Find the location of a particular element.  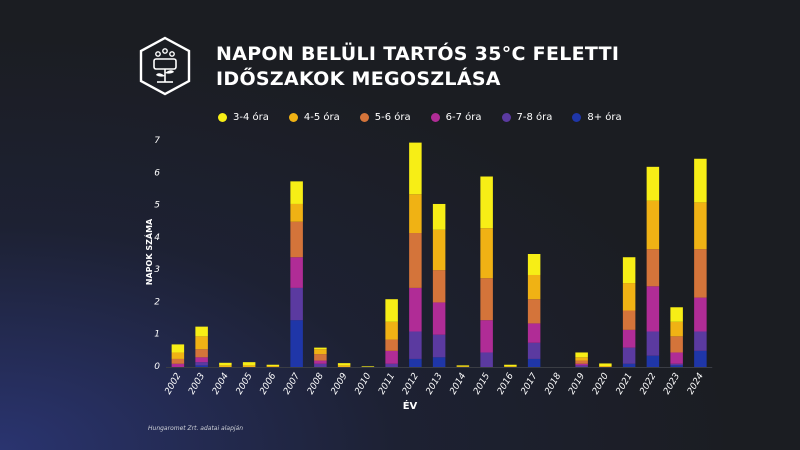

legend-item: 4-5 óra is located at coordinates (314, 117).